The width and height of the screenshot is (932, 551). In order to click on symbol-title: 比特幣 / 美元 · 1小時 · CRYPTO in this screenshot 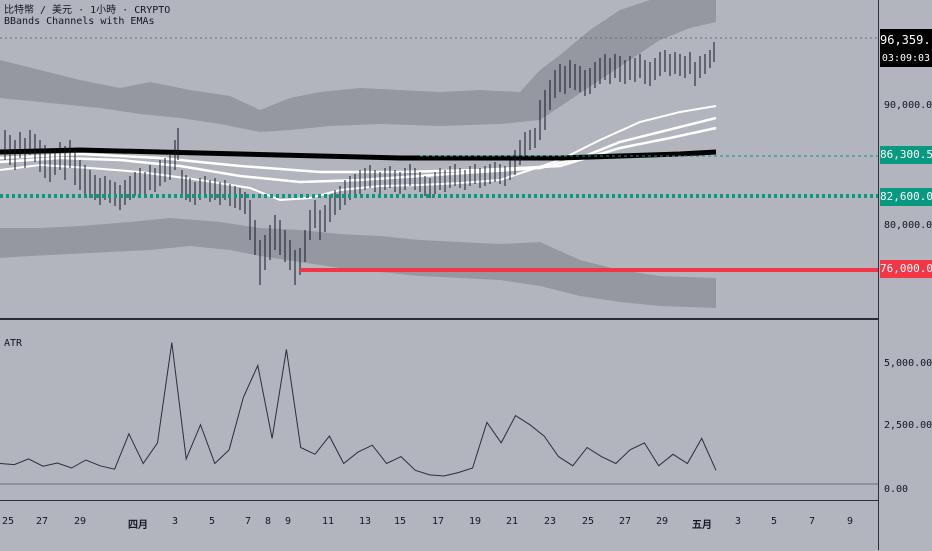, I will do `click(87, 10)`.